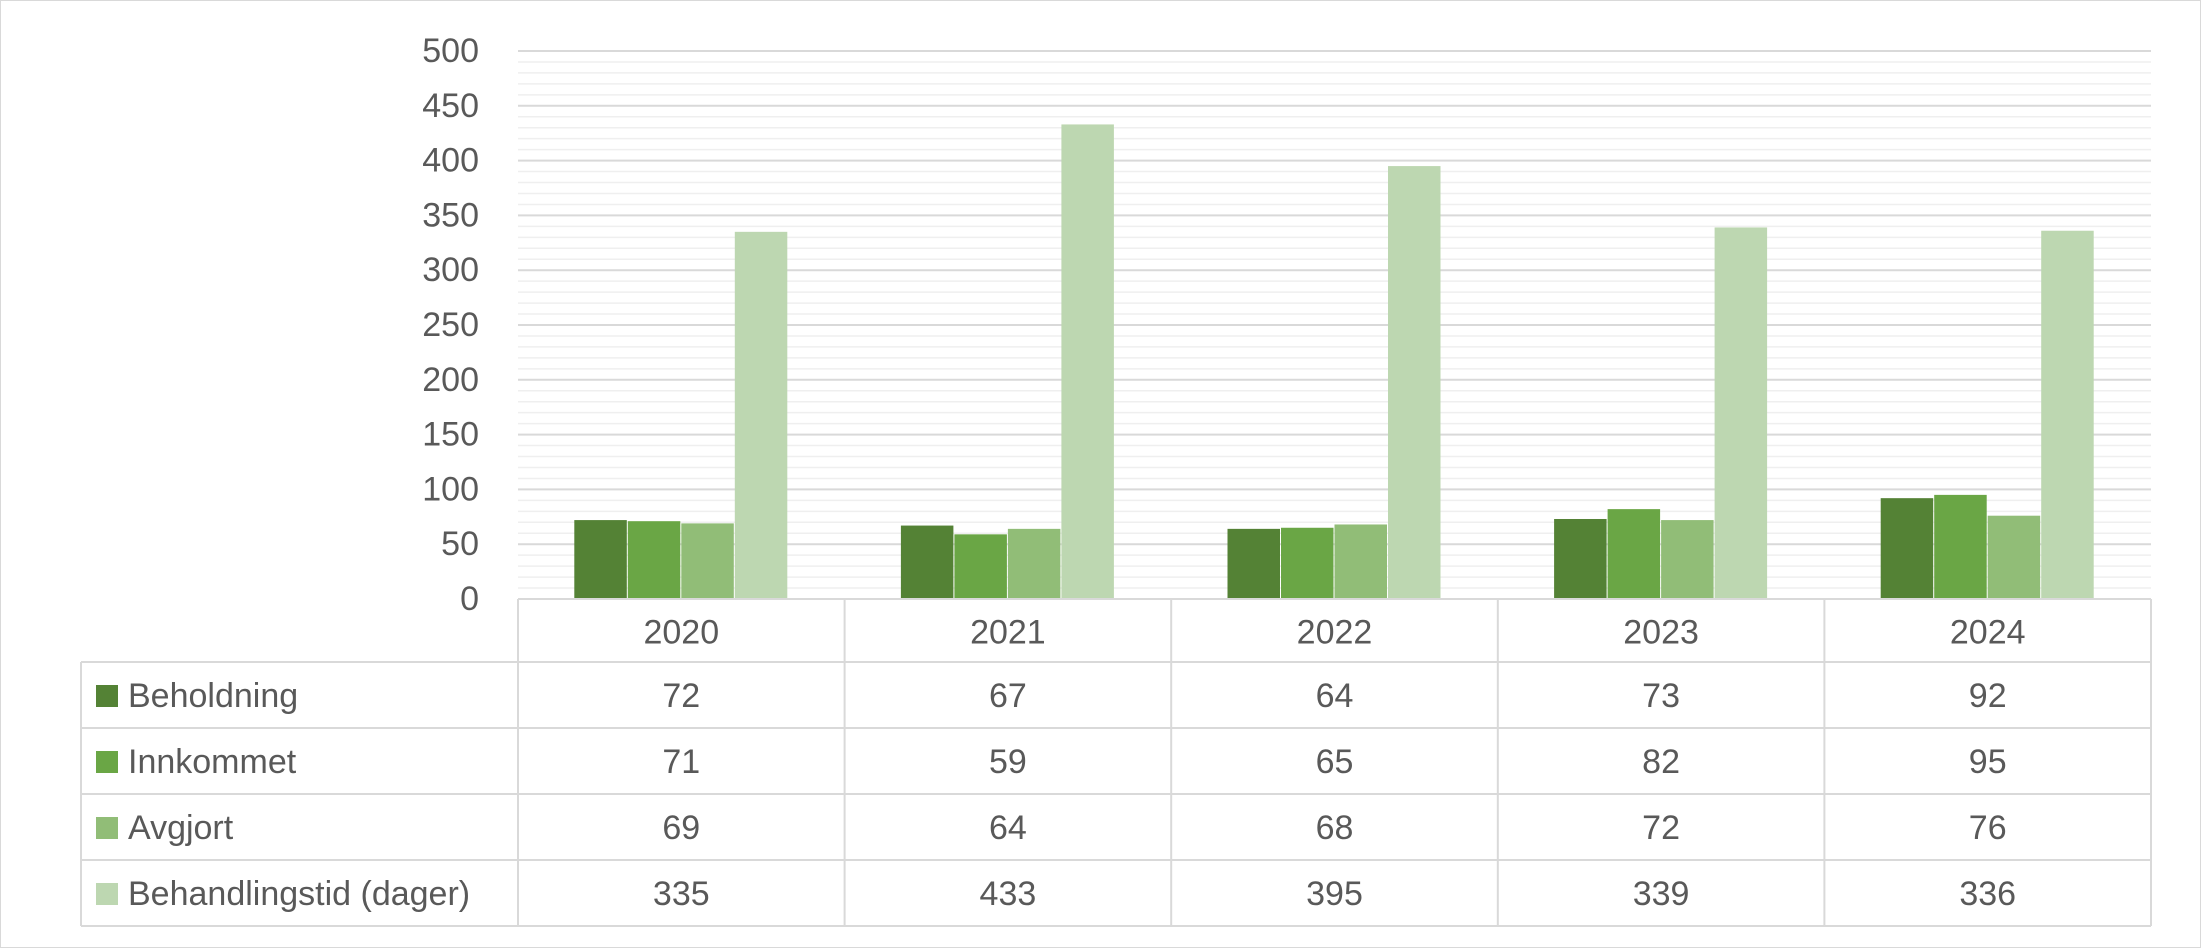  I want to click on data-label: 433, so click(1008, 894).